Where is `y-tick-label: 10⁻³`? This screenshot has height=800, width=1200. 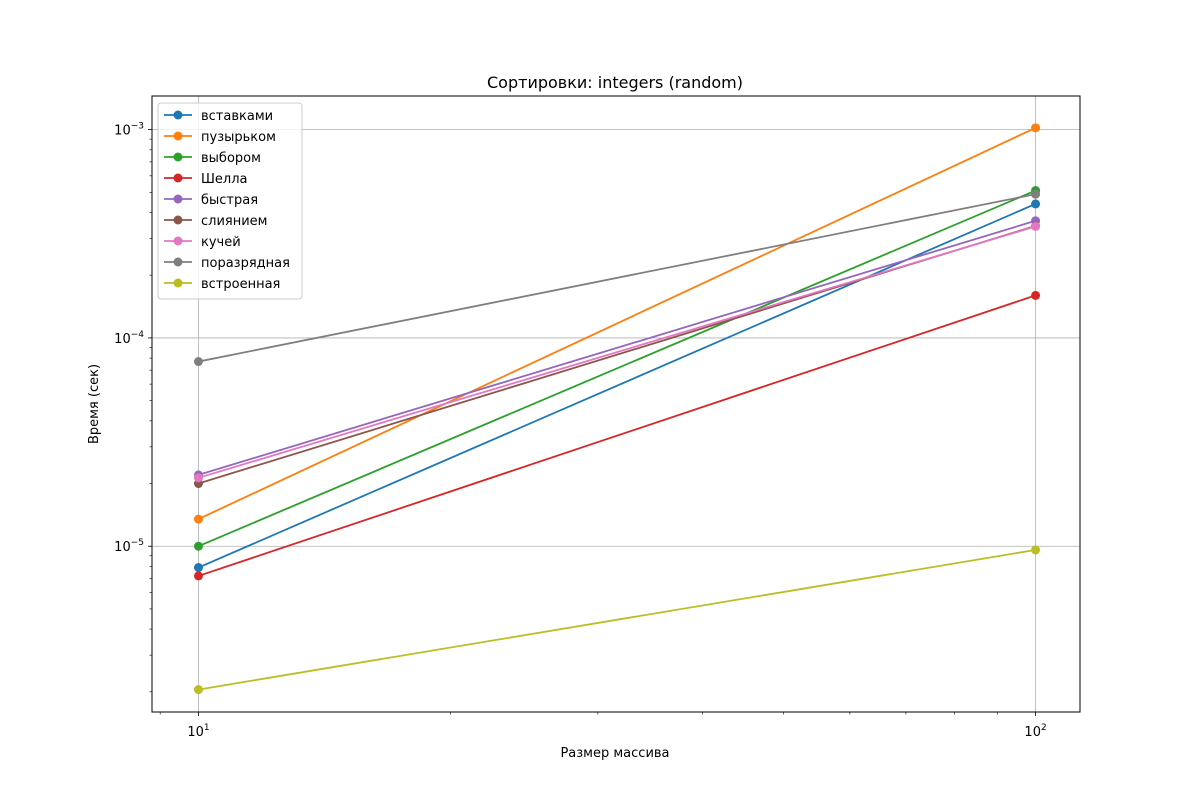
y-tick-label: 10⁻³ is located at coordinates (129, 130).